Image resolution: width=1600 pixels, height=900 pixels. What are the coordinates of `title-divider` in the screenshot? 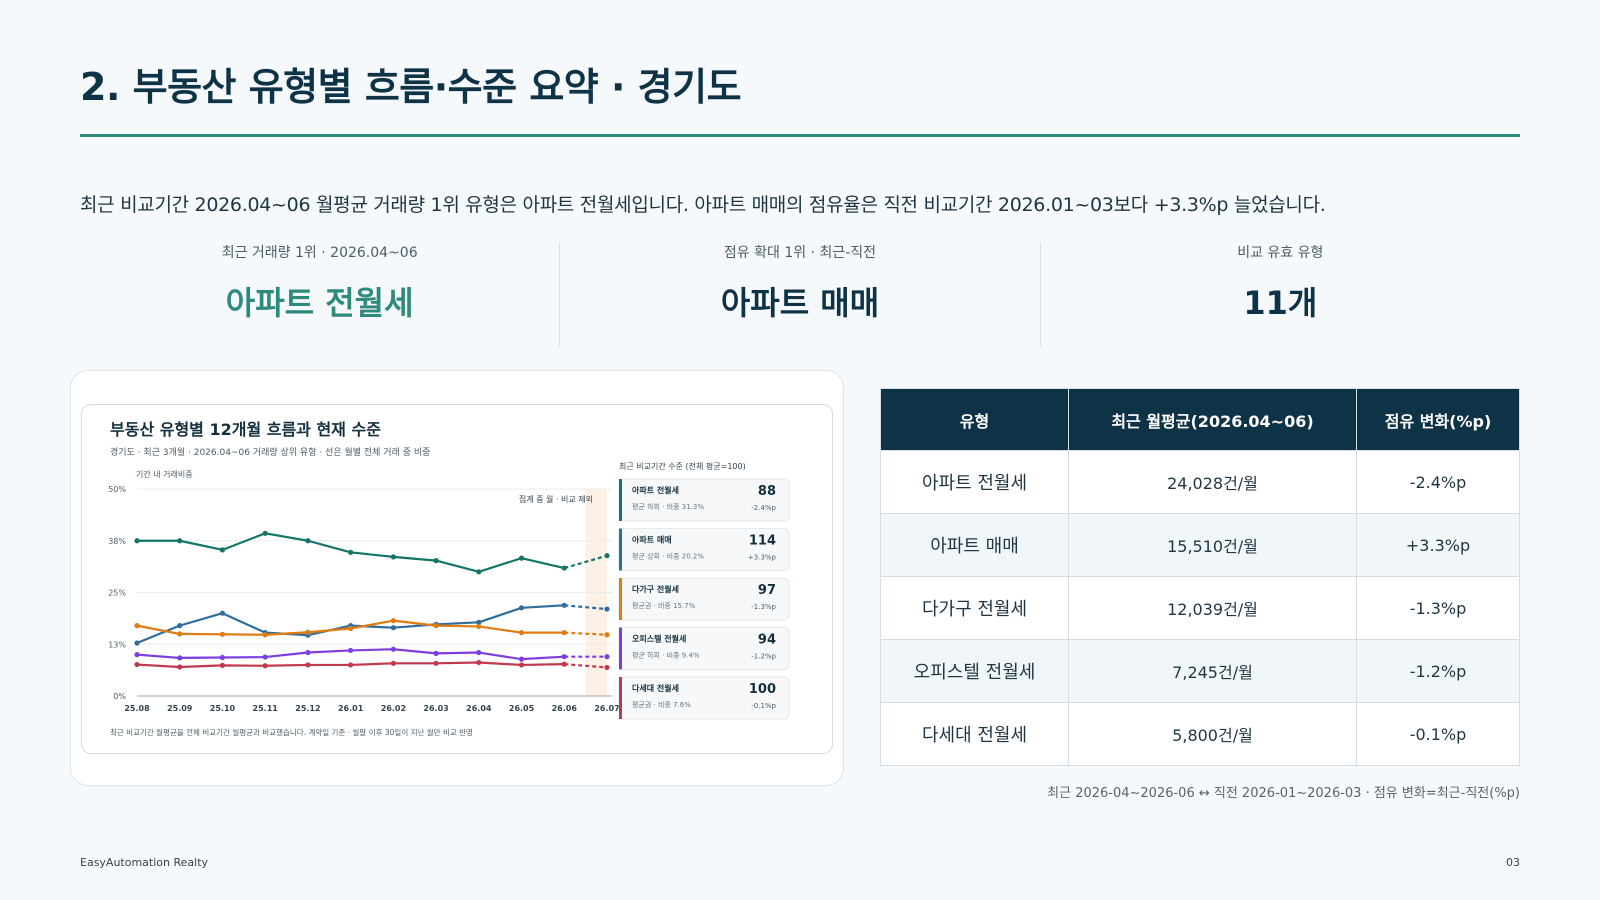 It's located at (800, 135).